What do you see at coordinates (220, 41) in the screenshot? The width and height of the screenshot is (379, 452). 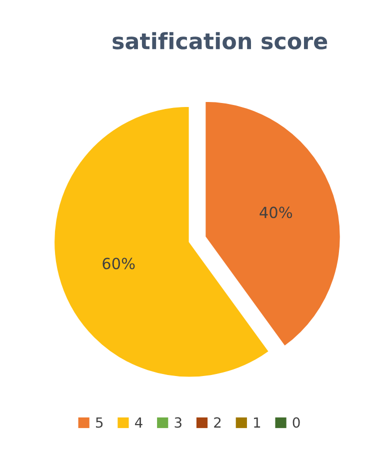 I see `chart-title: satification score` at bounding box center [220, 41].